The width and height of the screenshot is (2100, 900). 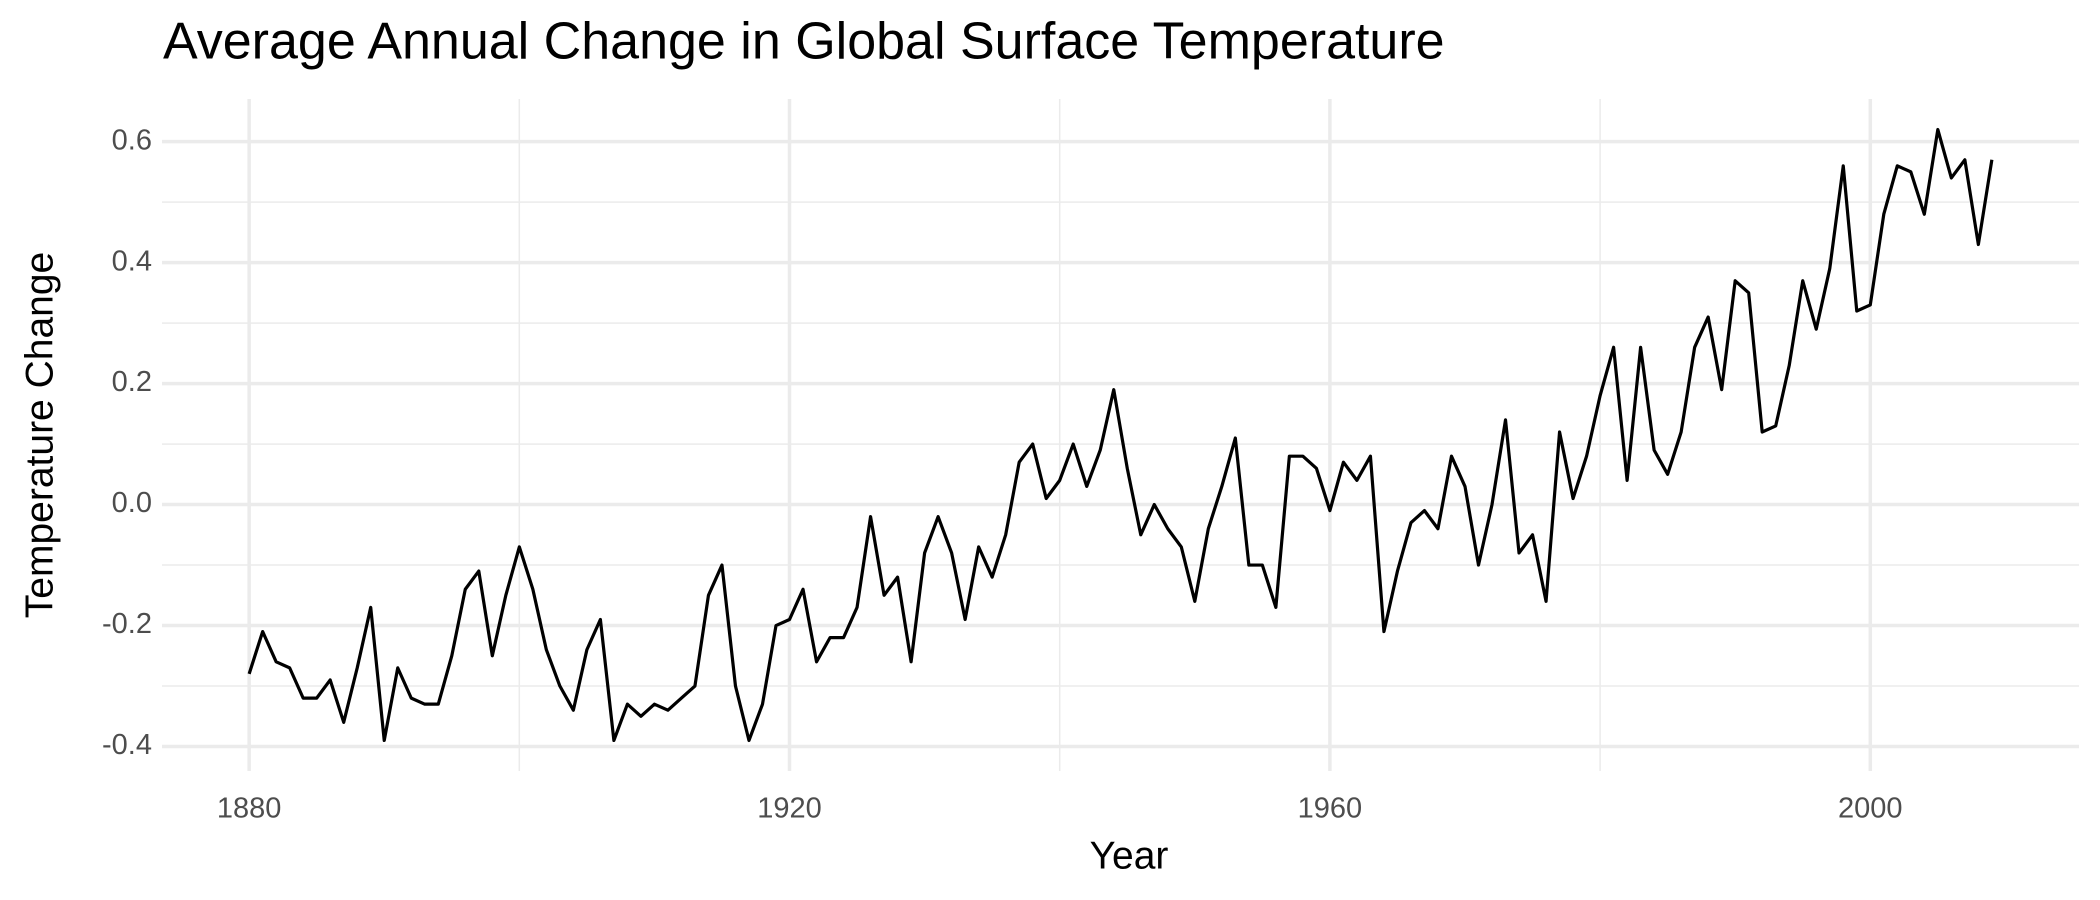 What do you see at coordinates (249, 809) in the screenshot?
I see `x-tick-label: 1880` at bounding box center [249, 809].